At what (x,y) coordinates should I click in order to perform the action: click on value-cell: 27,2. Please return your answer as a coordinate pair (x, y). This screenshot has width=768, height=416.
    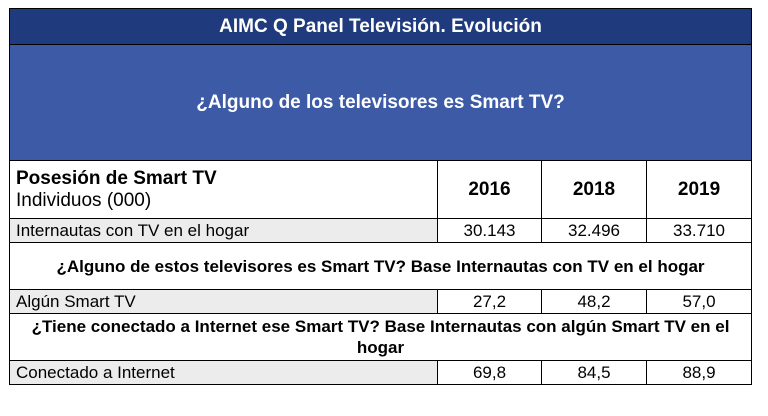
    Looking at the image, I should click on (489, 301).